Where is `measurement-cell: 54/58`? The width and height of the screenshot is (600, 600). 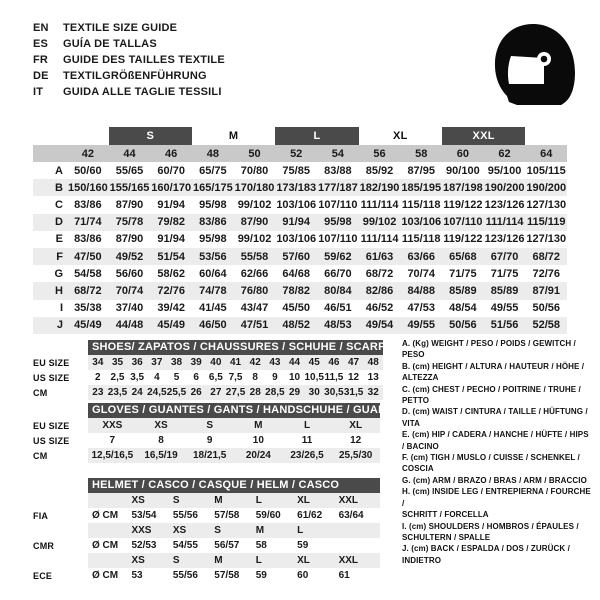 measurement-cell: 54/58 is located at coordinates (88, 273).